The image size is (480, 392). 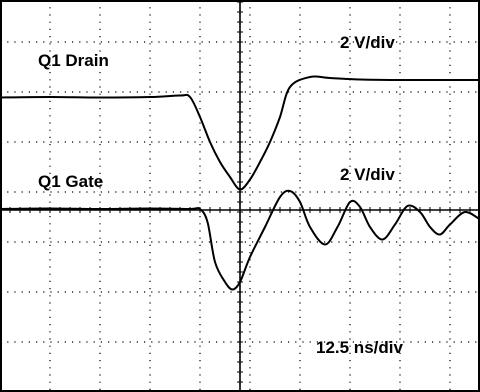 I want to click on drain-scale-label: 2 V/div, so click(x=367, y=42).